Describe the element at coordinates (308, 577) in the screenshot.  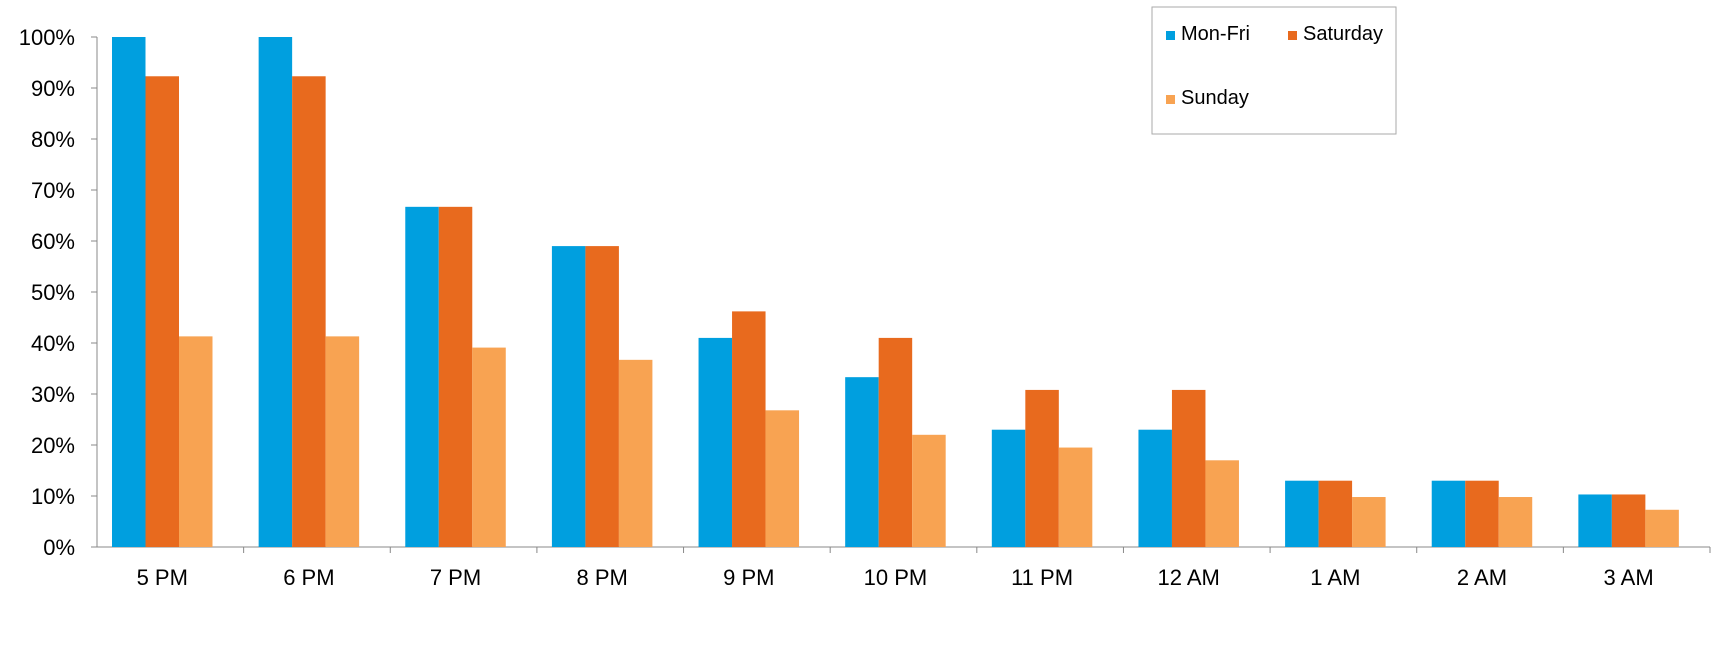
I see `x-tick-label: 6 PM` at that location.